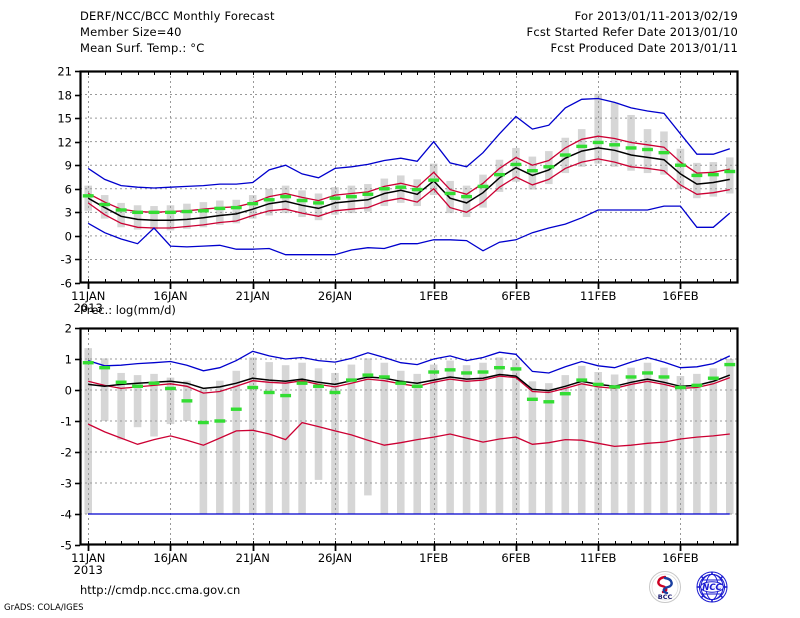  I want to click on y-tick-label: 15, so click(64, 119).